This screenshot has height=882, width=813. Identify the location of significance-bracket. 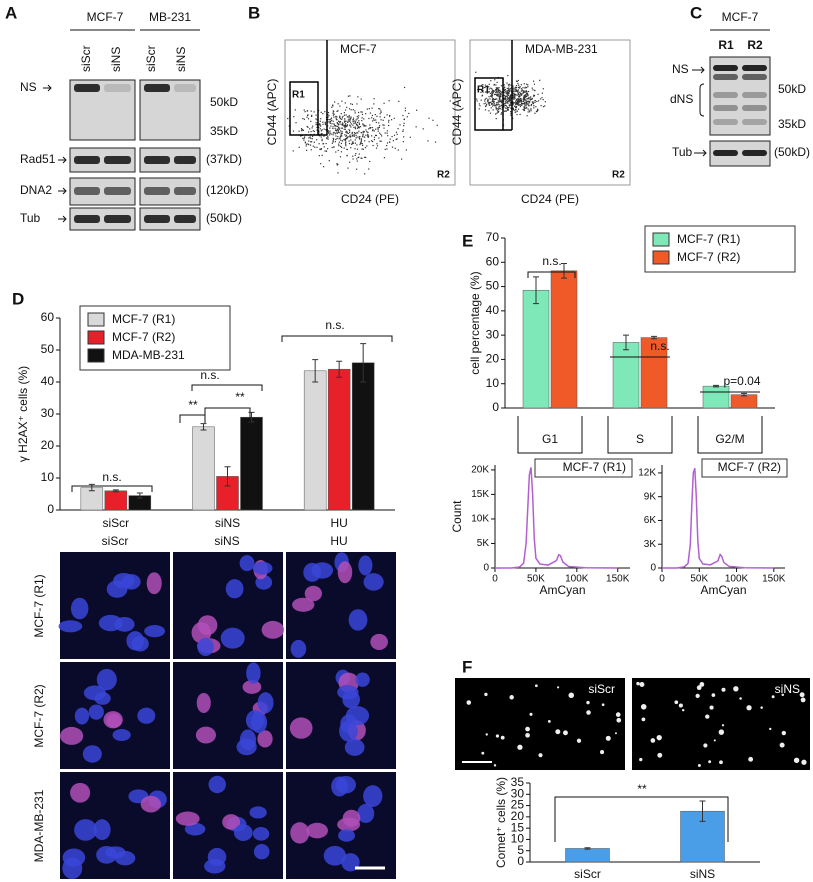
(112, 488).